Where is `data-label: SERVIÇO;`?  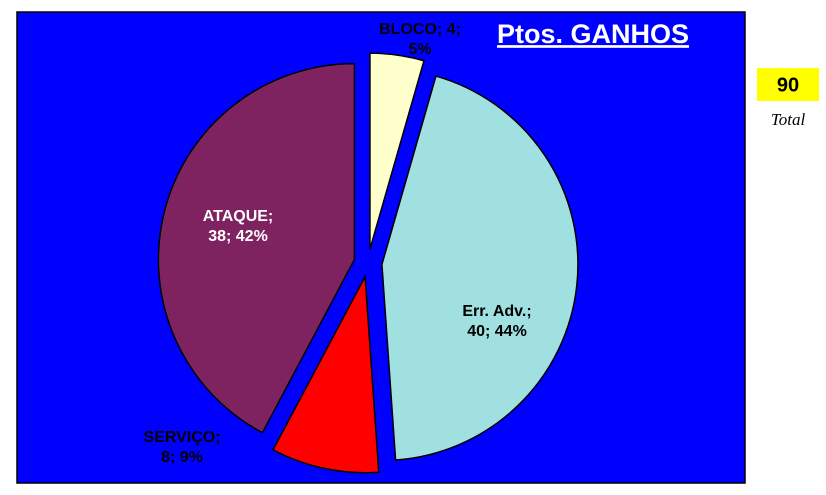
data-label: SERVIÇO; is located at coordinates (181, 437).